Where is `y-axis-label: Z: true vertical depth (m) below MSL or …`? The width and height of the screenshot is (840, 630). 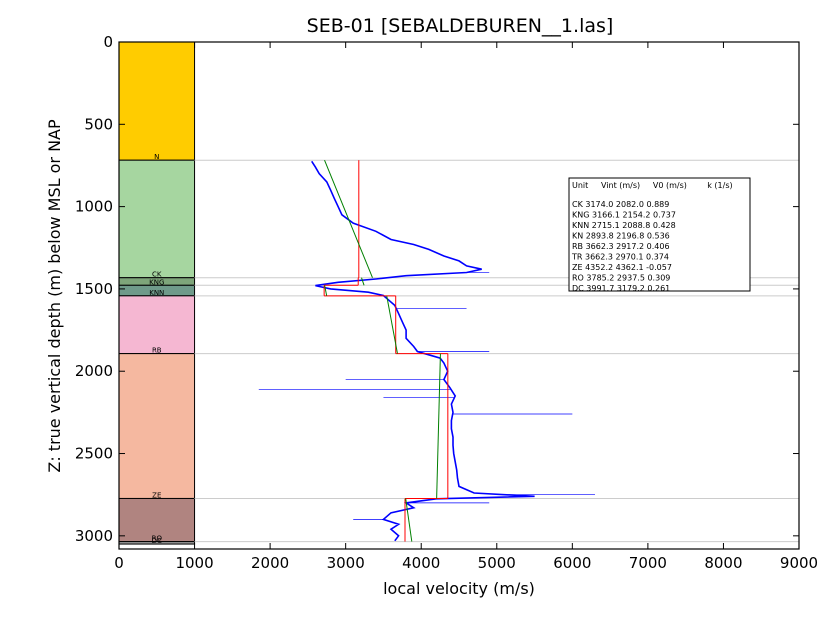 y-axis-label: Z: true vertical depth (m) below MSL or … is located at coordinates (54, 296).